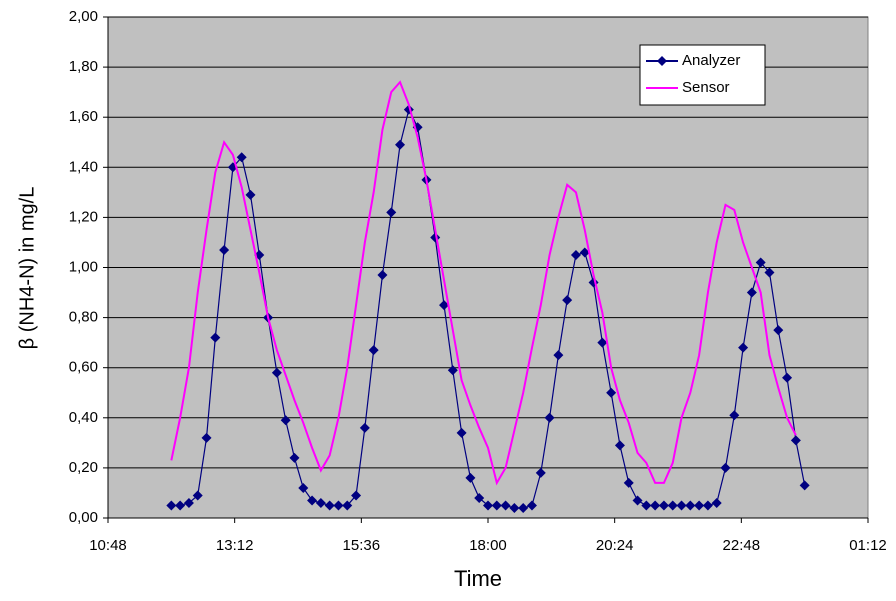 This screenshot has width=896, height=601. What do you see at coordinates (83, 66) in the screenshot?
I see `y-tick-label: 1,80` at bounding box center [83, 66].